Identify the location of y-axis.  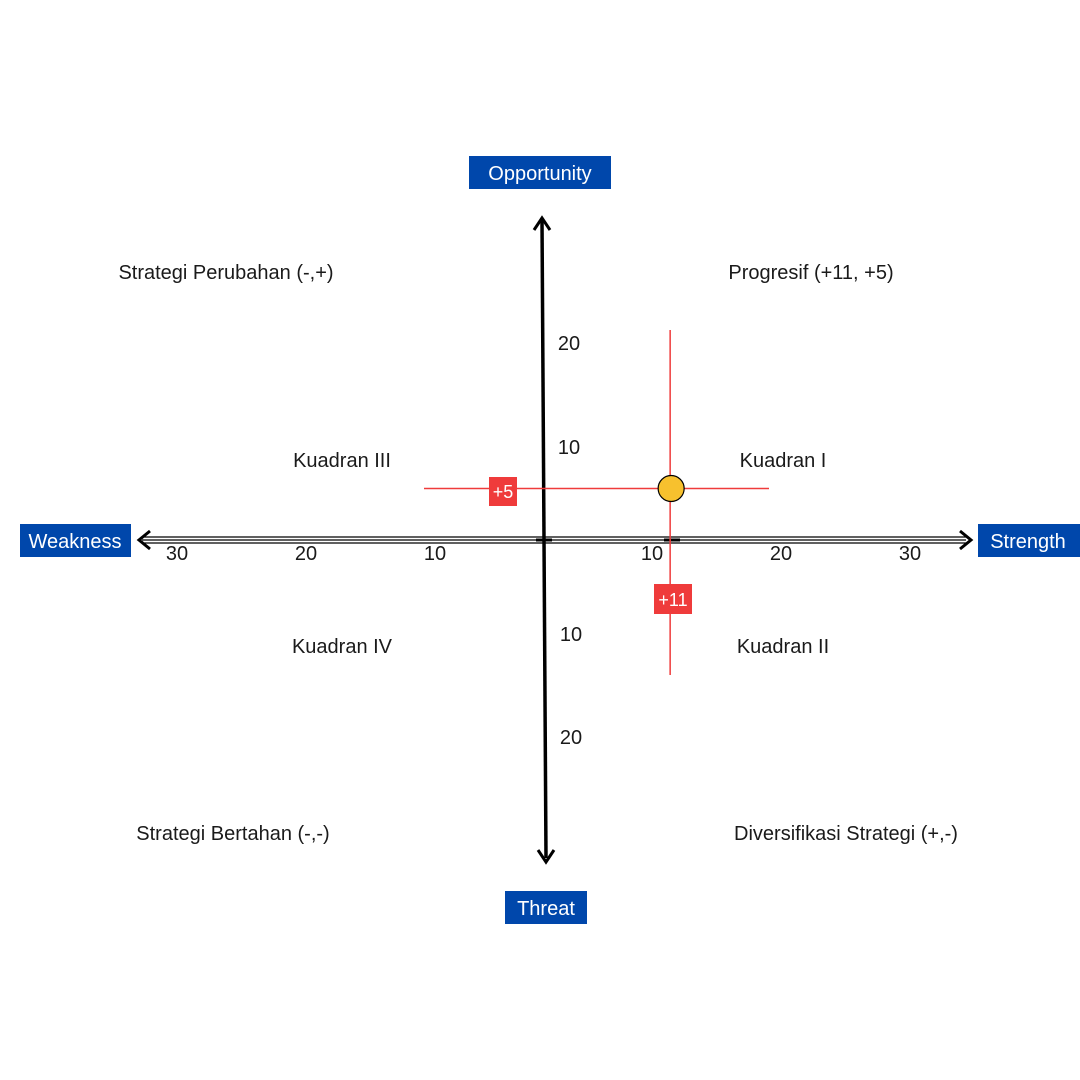
(544, 540).